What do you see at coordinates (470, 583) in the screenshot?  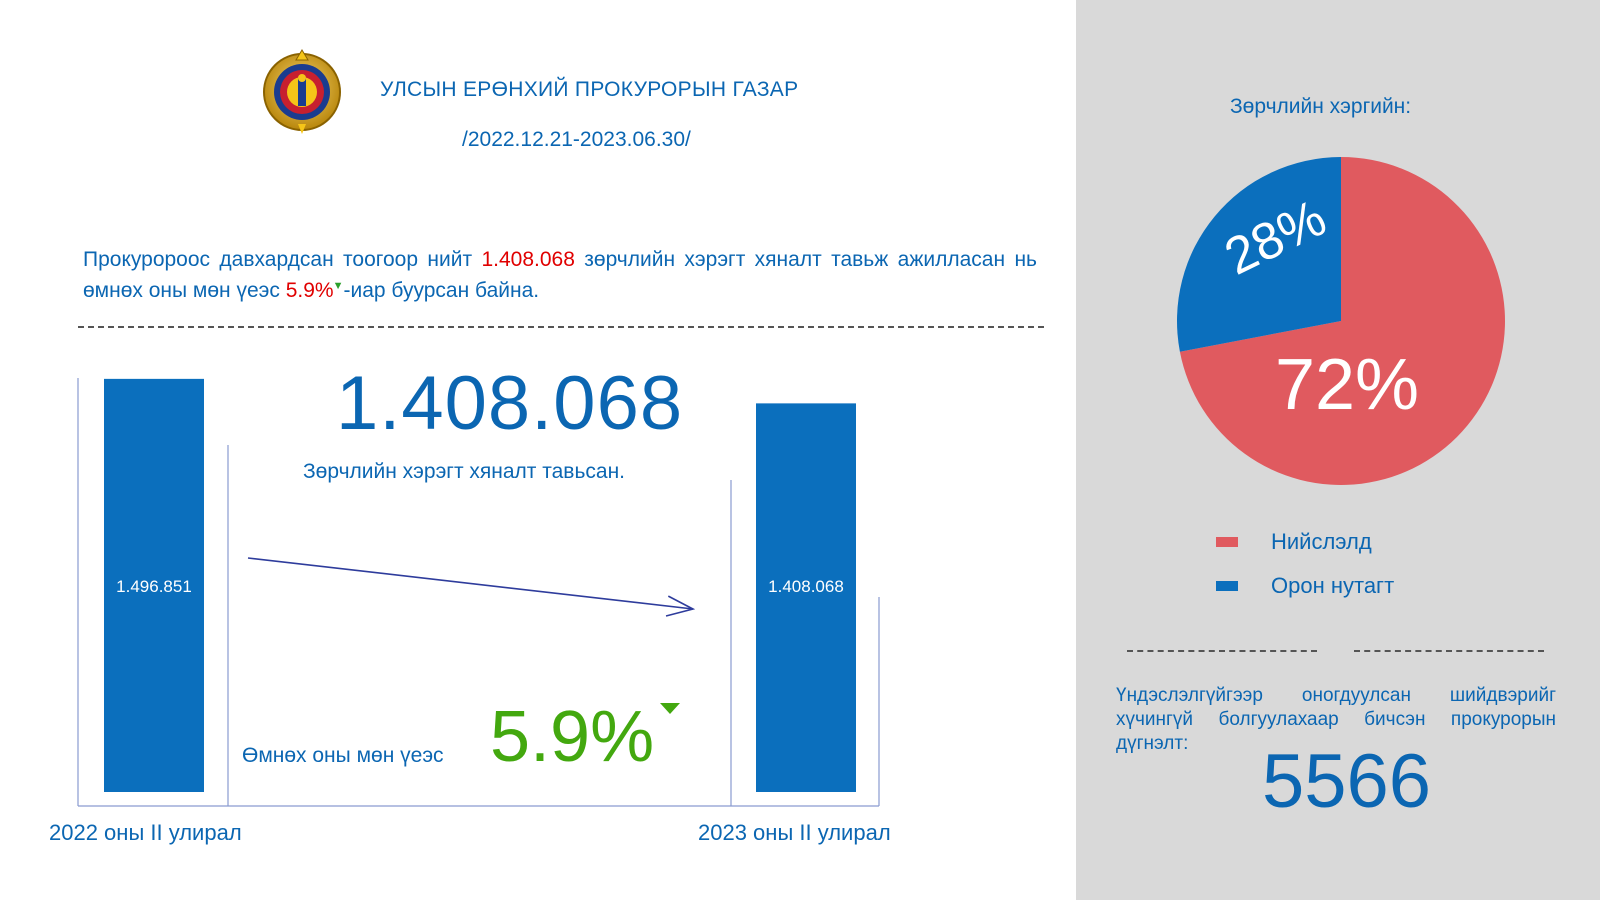 I see `decrease-arrow-icon` at bounding box center [470, 583].